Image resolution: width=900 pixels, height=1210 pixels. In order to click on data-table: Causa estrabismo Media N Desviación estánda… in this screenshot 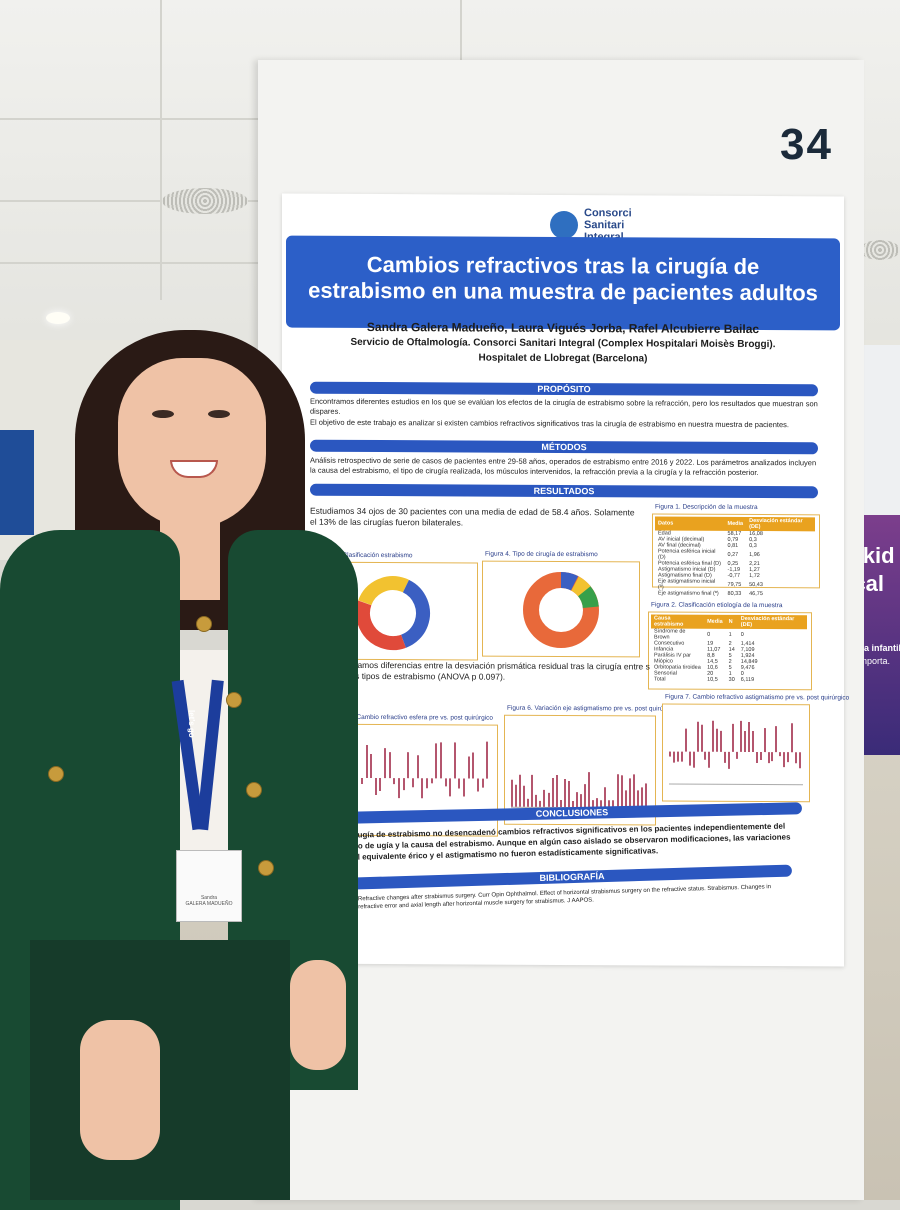, I will do `click(729, 648)`.